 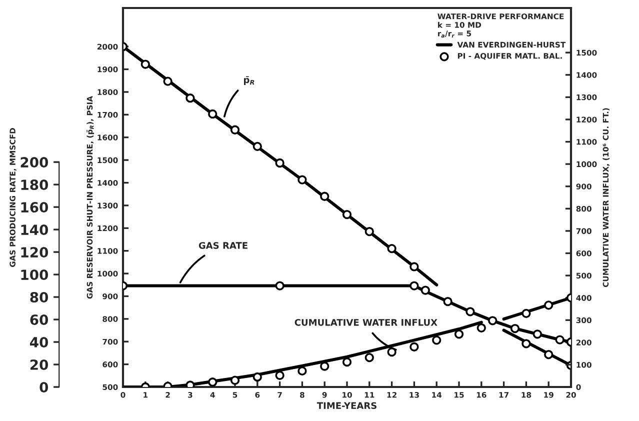 What do you see at coordinates (34, 230) in the screenshot?
I see `y3-tick-label: 140` at bounding box center [34, 230].